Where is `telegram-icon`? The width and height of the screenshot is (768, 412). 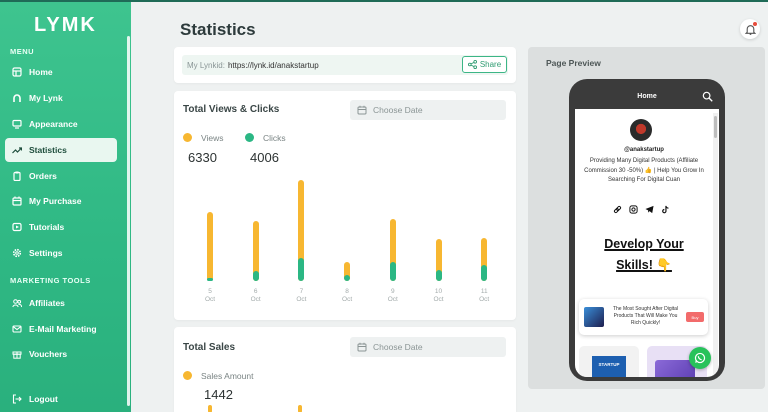 telegram-icon is located at coordinates (649, 209).